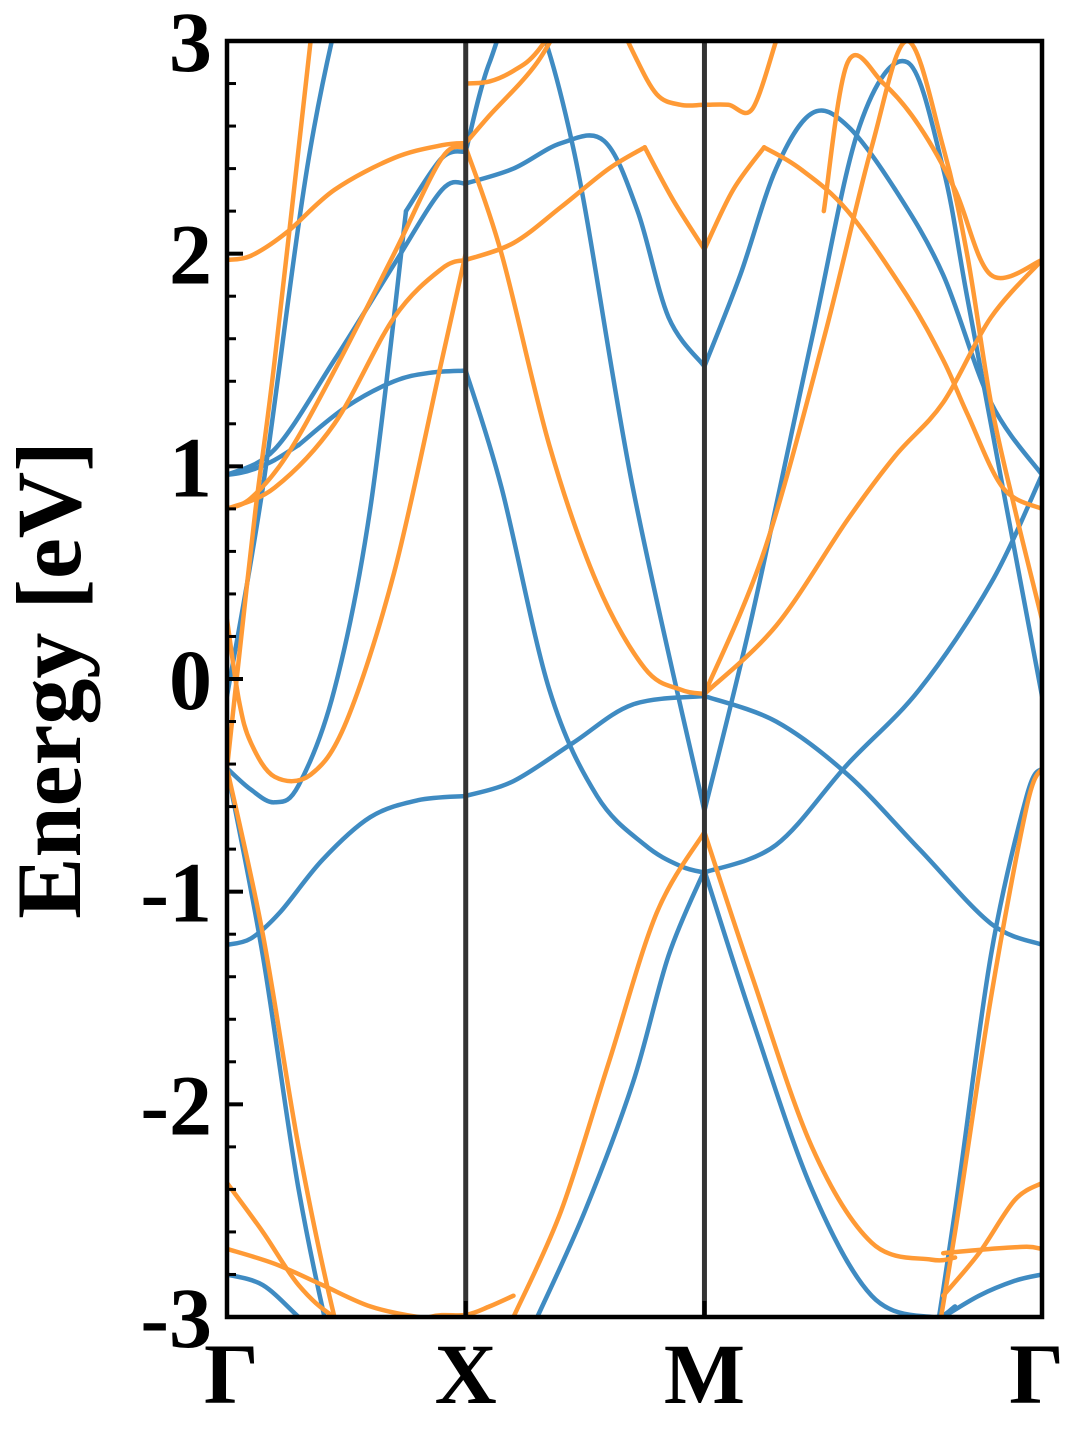  I want to click on x-tick-label-x: X, so click(466, 1374).